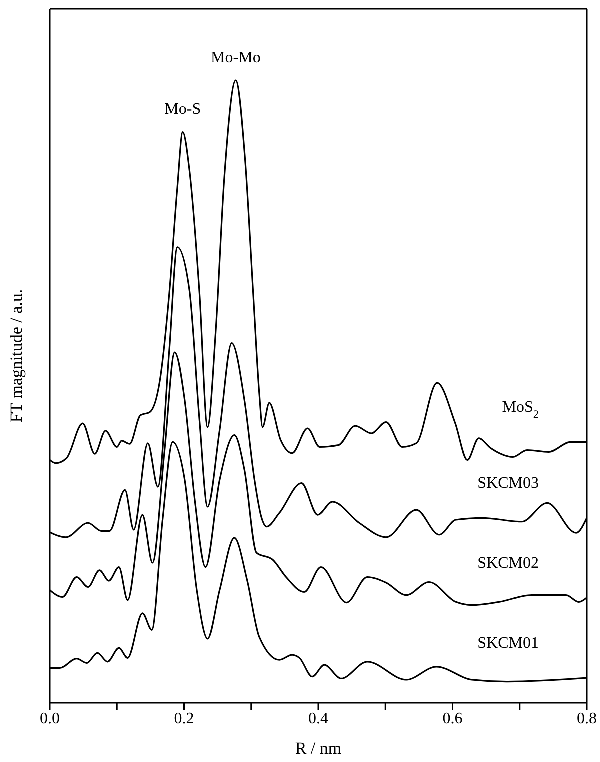 The width and height of the screenshot is (600, 762). Describe the element at coordinates (587, 719) in the screenshot. I see `x-tick-label: 0.8` at that location.